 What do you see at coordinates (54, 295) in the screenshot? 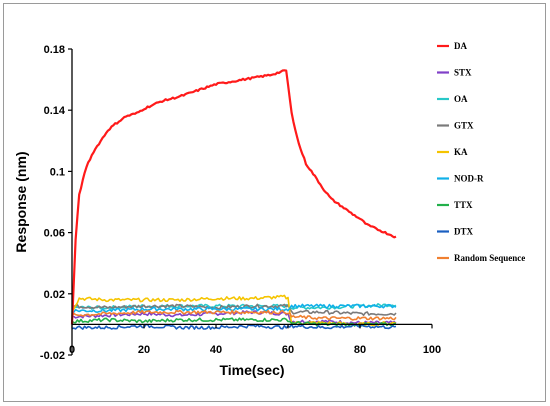
I see `y-tick-label: 0.02` at bounding box center [54, 295].